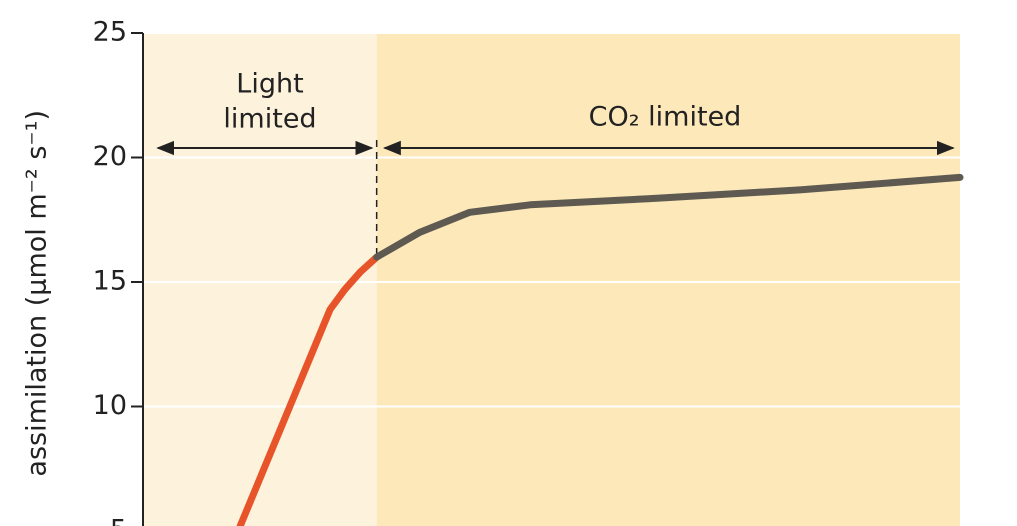 This screenshot has height=526, width=1017. Describe the element at coordinates (269, 84) in the screenshot. I see `annotation: Light` at that location.